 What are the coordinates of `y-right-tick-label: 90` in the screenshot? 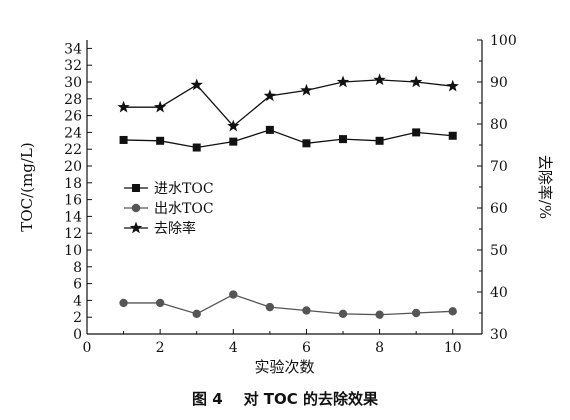 It's located at (499, 83).